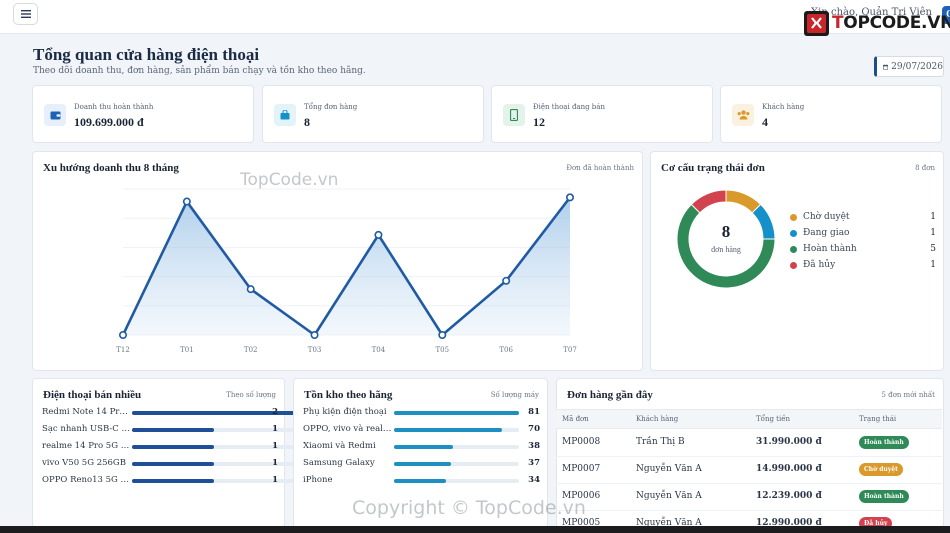  Describe the element at coordinates (773, 419) in the screenshot. I see `column-header: Tổng tiền` at that location.